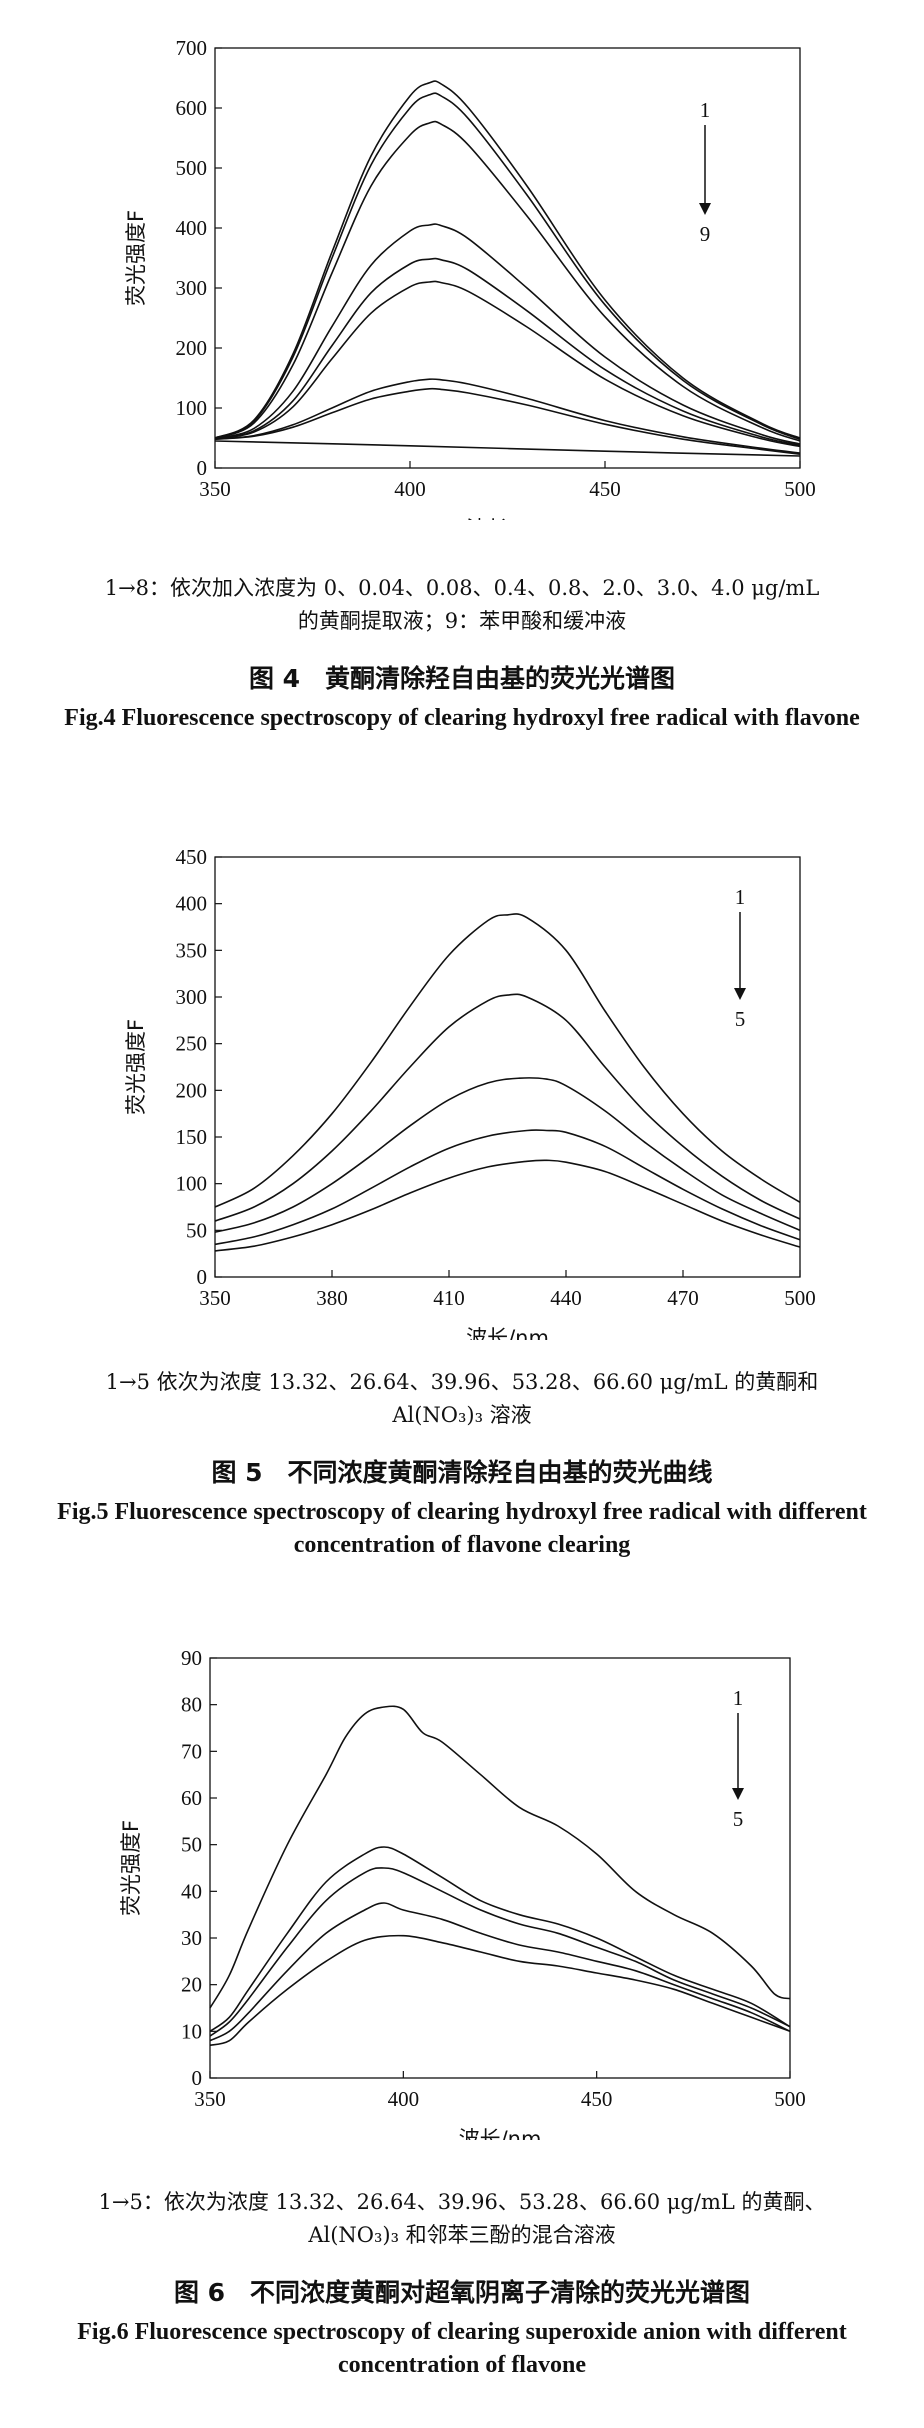 The height and width of the screenshot is (2428, 924). What do you see at coordinates (192, 1044) in the screenshot?
I see `y-tick-label: 250` at bounding box center [192, 1044].